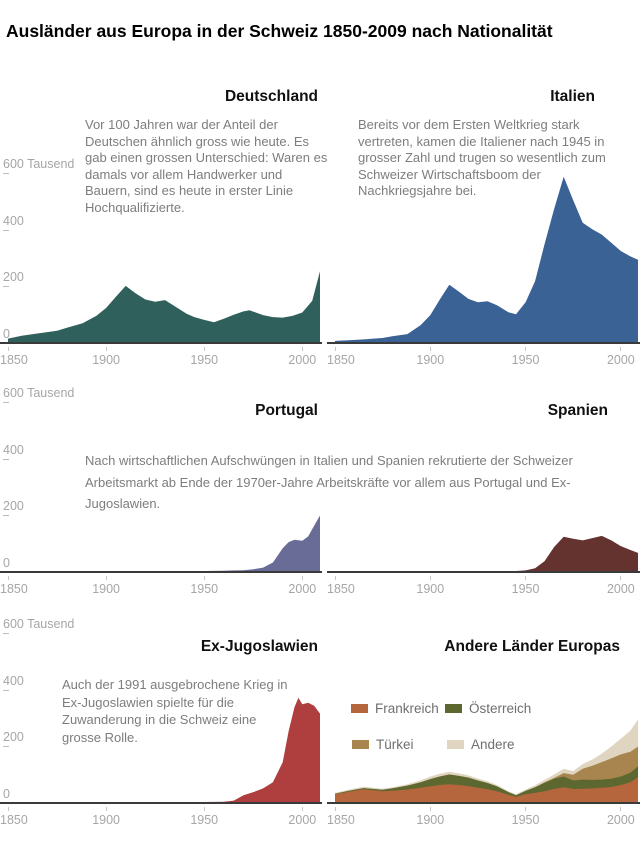  I want to click on portugal-area-chart, so click(161, 485).